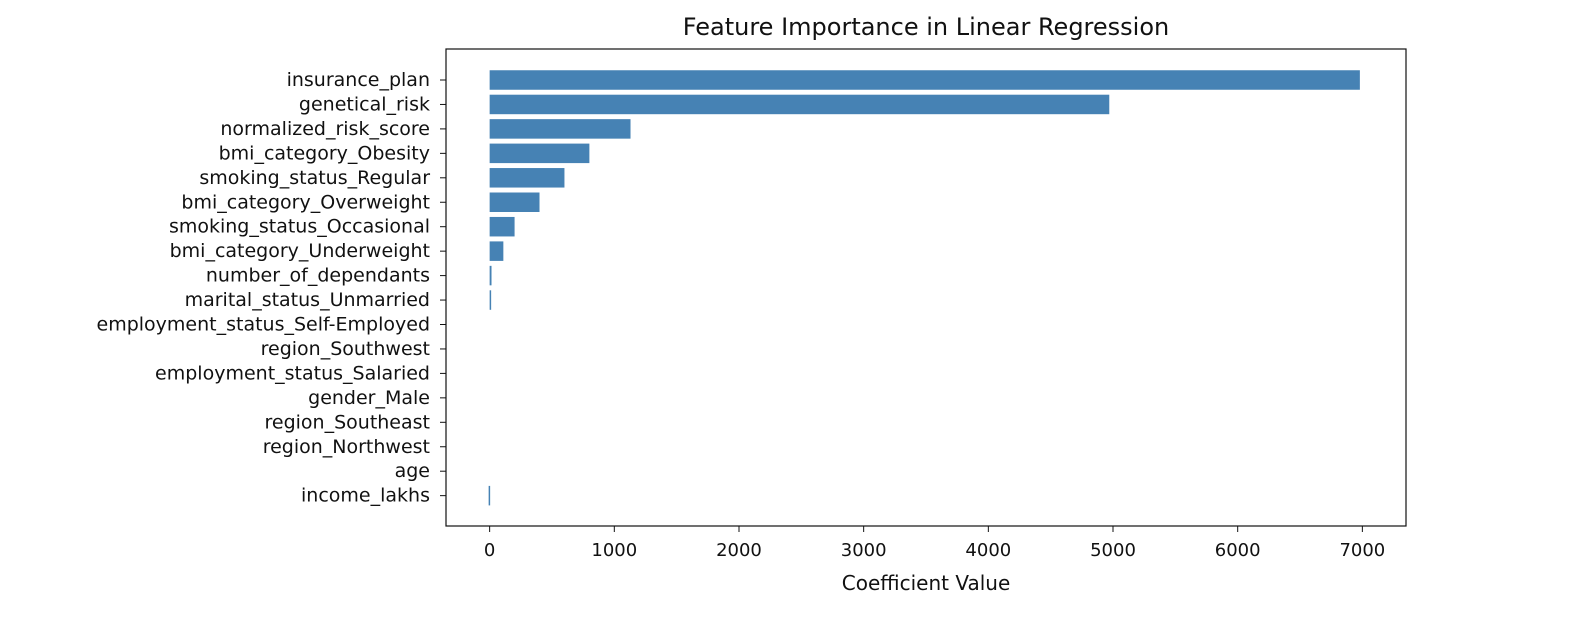 The width and height of the screenshot is (1581, 635). What do you see at coordinates (369, 398) in the screenshot?
I see `category-label: gender_Male` at bounding box center [369, 398].